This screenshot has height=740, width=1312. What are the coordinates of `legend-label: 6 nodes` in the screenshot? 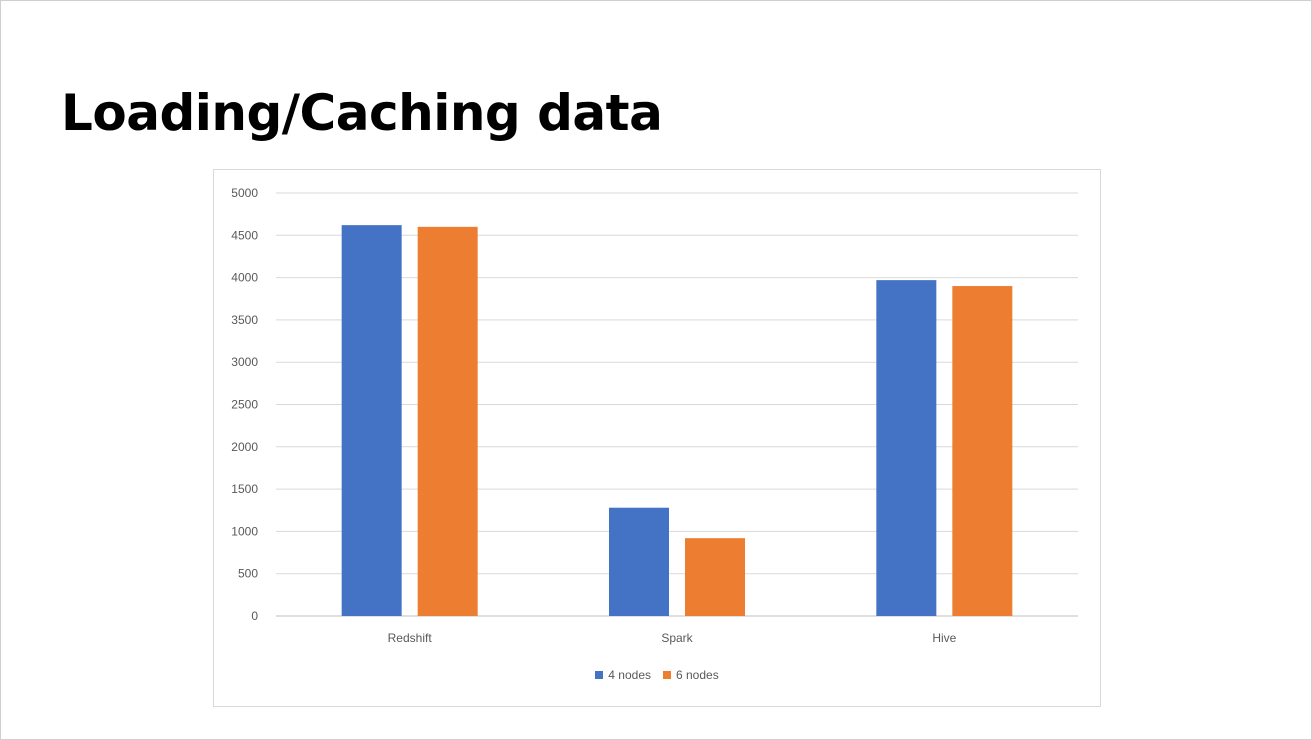 It's located at (697, 675).